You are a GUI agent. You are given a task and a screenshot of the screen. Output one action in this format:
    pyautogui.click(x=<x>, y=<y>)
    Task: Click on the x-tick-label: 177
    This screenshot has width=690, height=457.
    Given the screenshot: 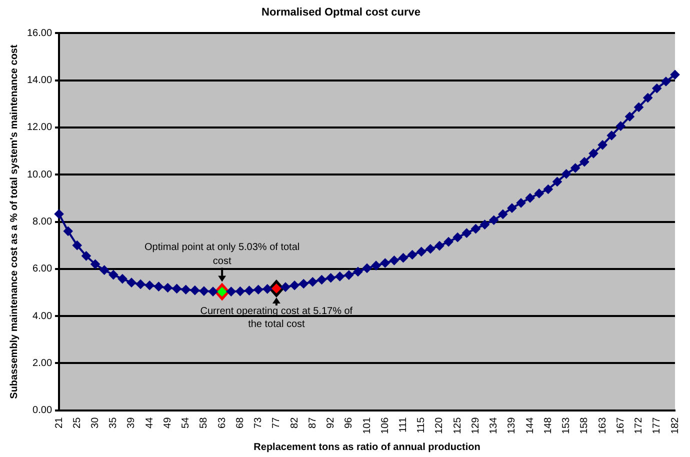 What is the action you would take?
    pyautogui.click(x=657, y=425)
    